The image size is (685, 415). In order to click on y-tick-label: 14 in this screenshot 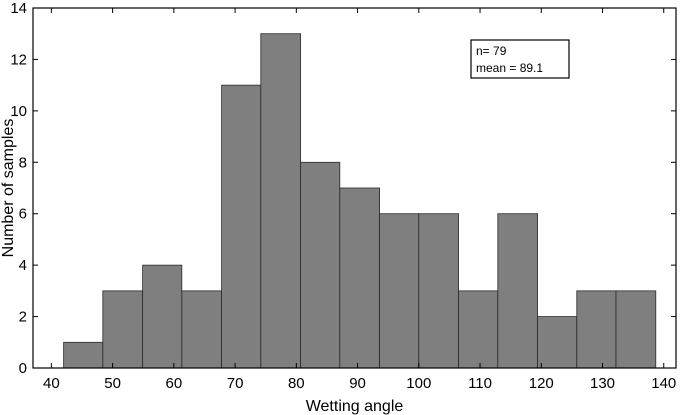, I will do `click(18, 8)`.